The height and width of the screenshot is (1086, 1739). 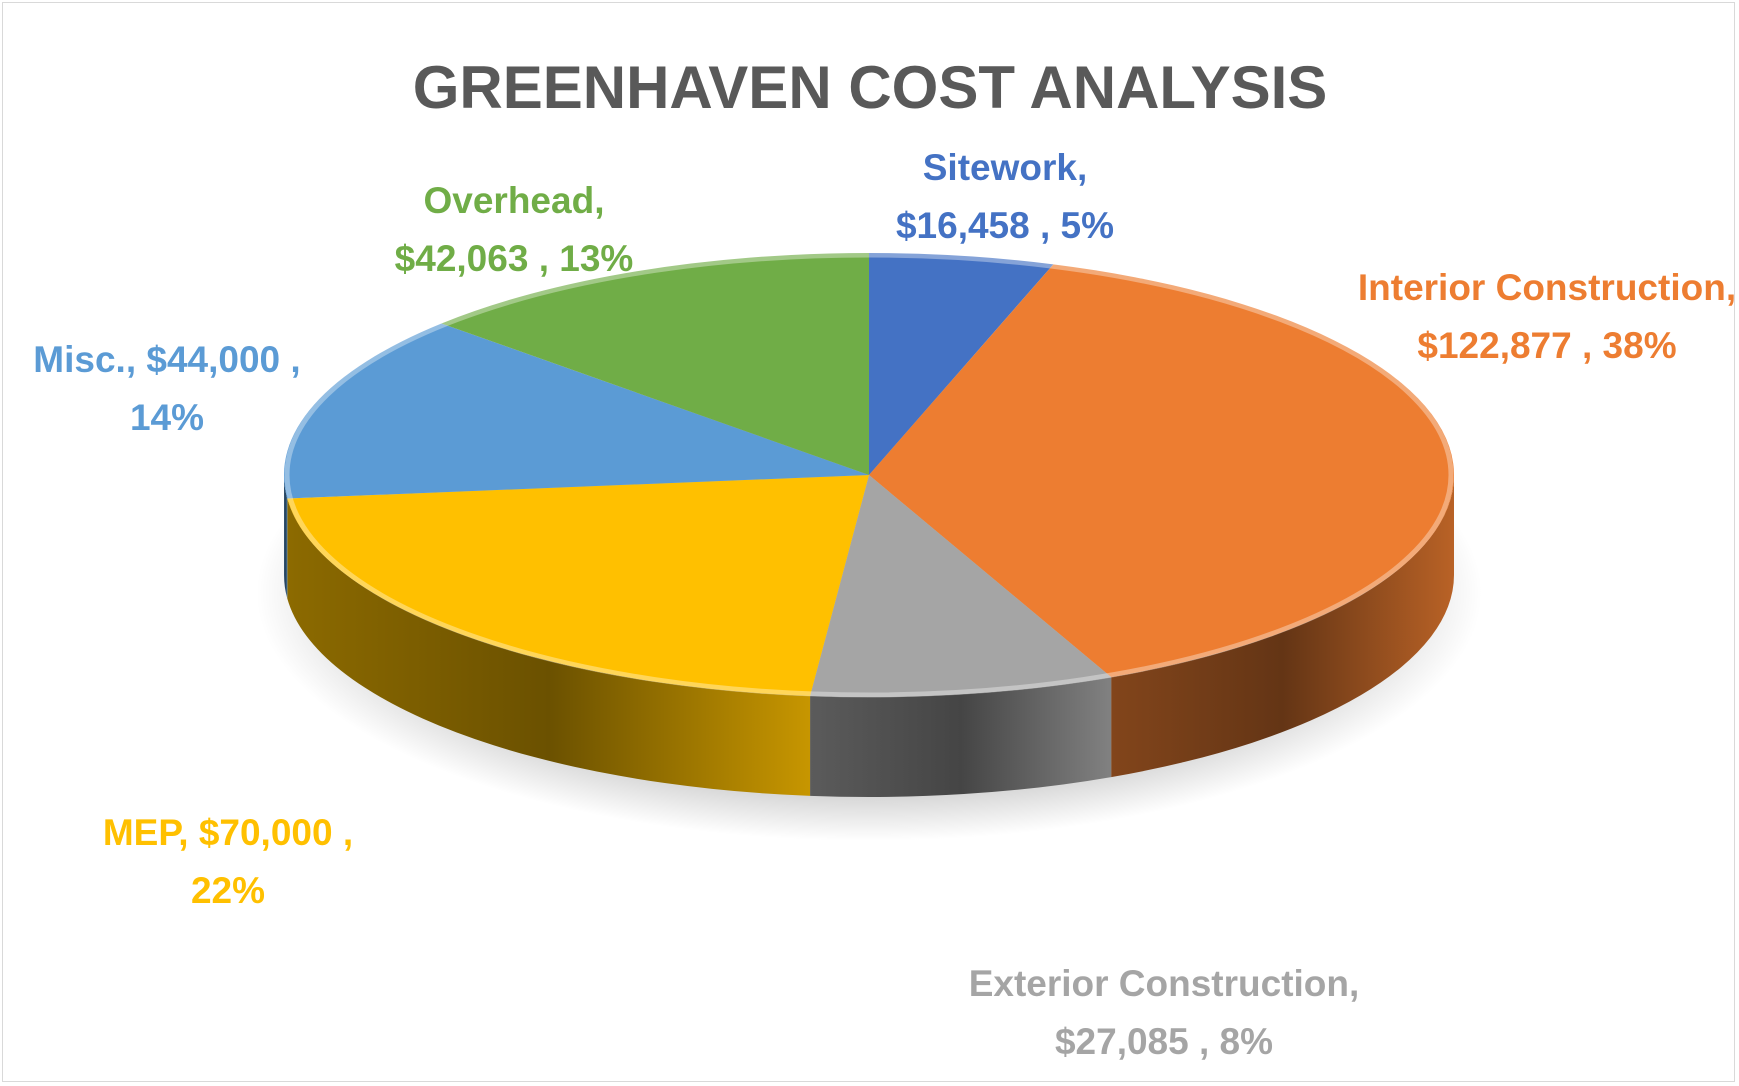 I want to click on pie-slice-misc, so click(x=576, y=411).